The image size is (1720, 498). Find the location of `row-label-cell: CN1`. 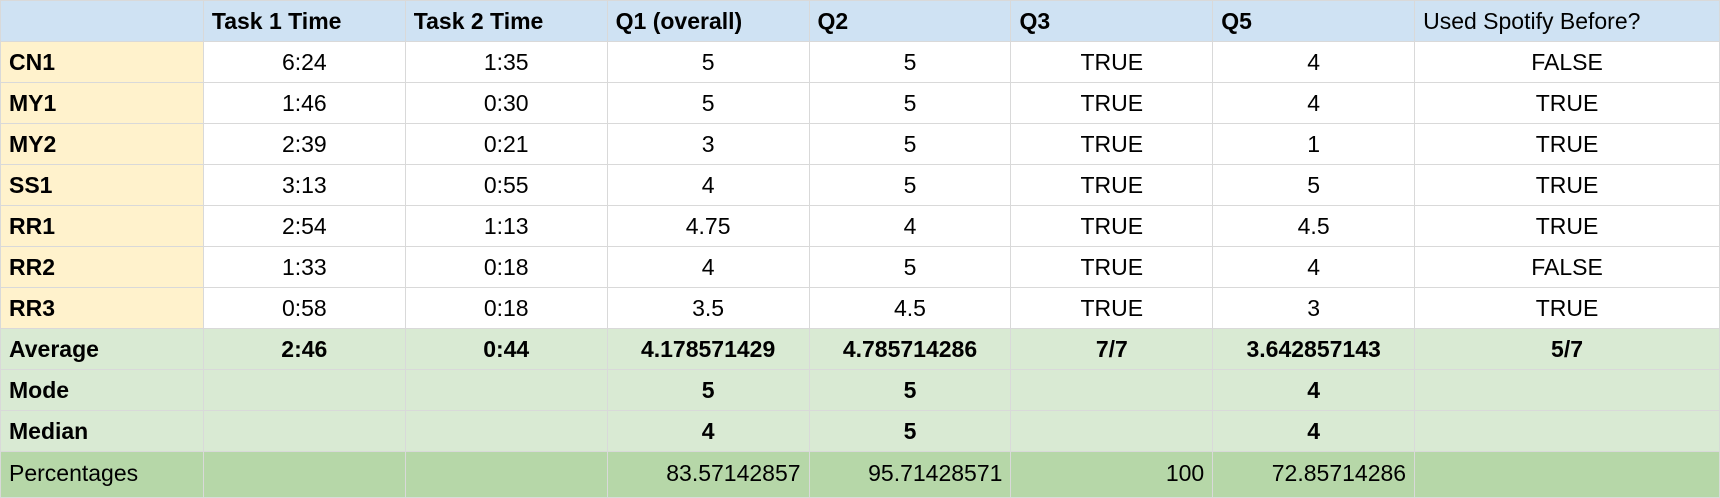

row-label-cell: CN1 is located at coordinates (102, 62).